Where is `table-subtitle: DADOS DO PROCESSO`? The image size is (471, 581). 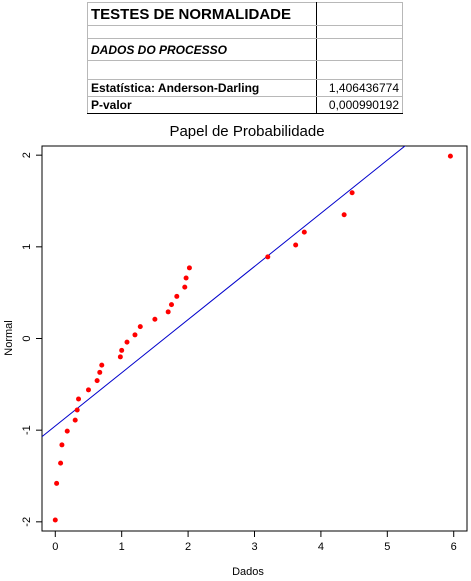 table-subtitle: DADOS DO PROCESSO is located at coordinates (202, 49).